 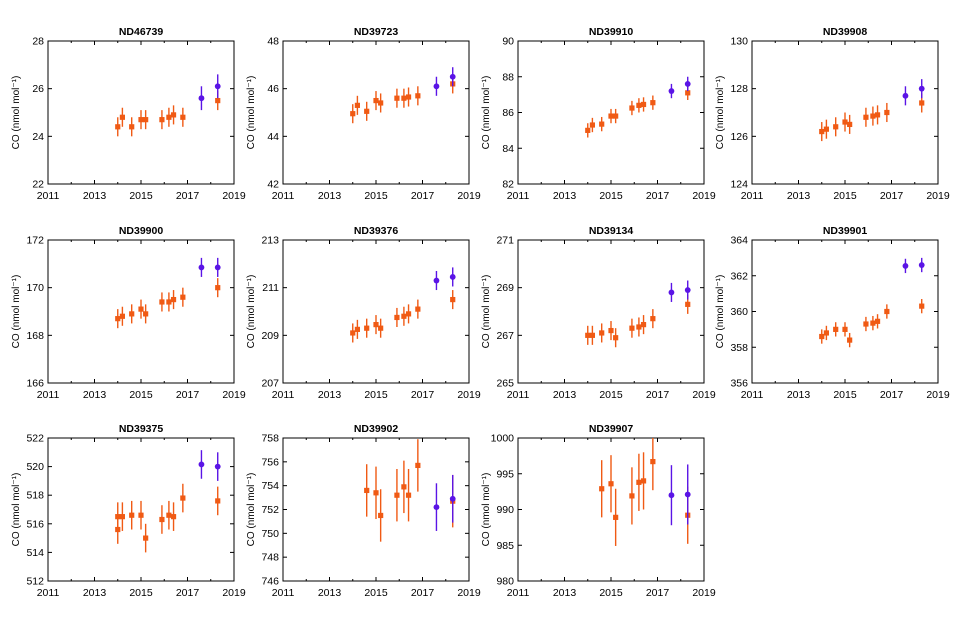 What do you see at coordinates (845, 32) in the screenshot?
I see `panel-title: ND39908` at bounding box center [845, 32].